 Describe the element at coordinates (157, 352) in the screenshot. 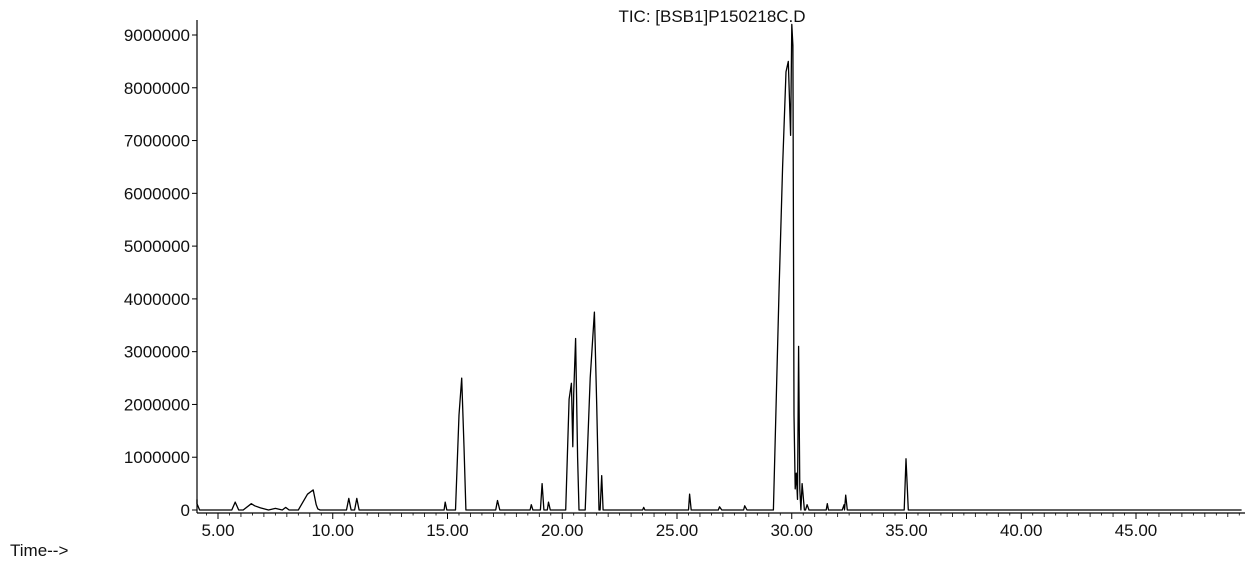

I see `y-tick-label: 3000000` at that location.